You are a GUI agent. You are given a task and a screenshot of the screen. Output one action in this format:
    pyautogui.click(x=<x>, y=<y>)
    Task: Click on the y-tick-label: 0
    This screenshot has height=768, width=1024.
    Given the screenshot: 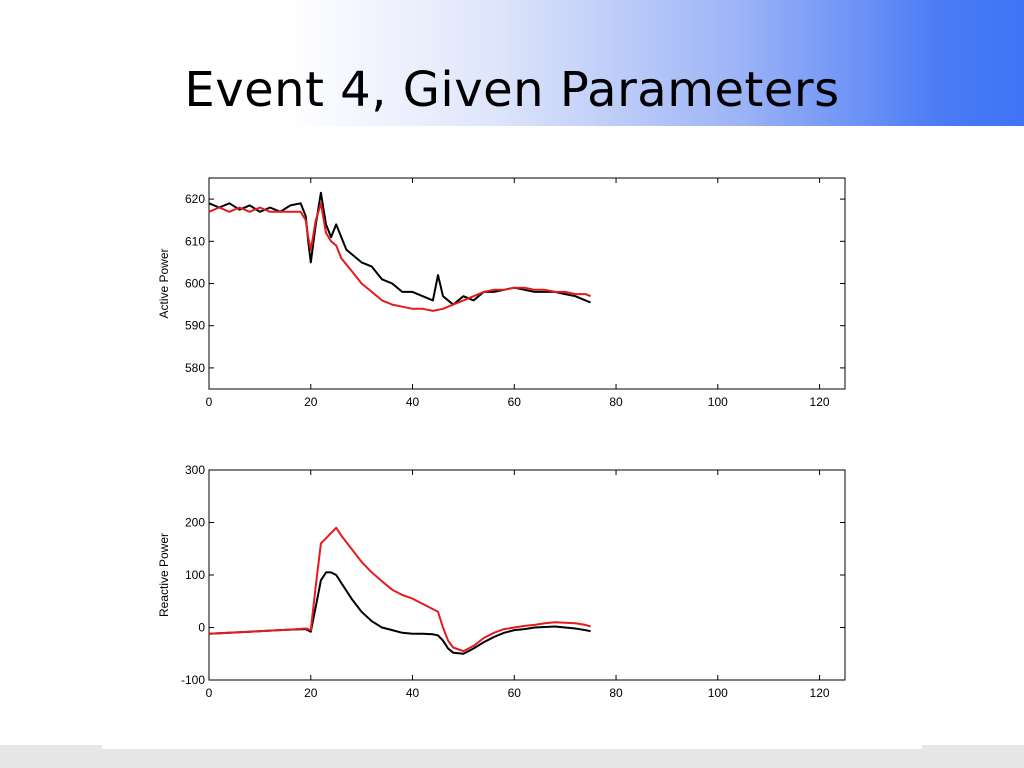 What is the action you would take?
    pyautogui.click(x=201, y=628)
    